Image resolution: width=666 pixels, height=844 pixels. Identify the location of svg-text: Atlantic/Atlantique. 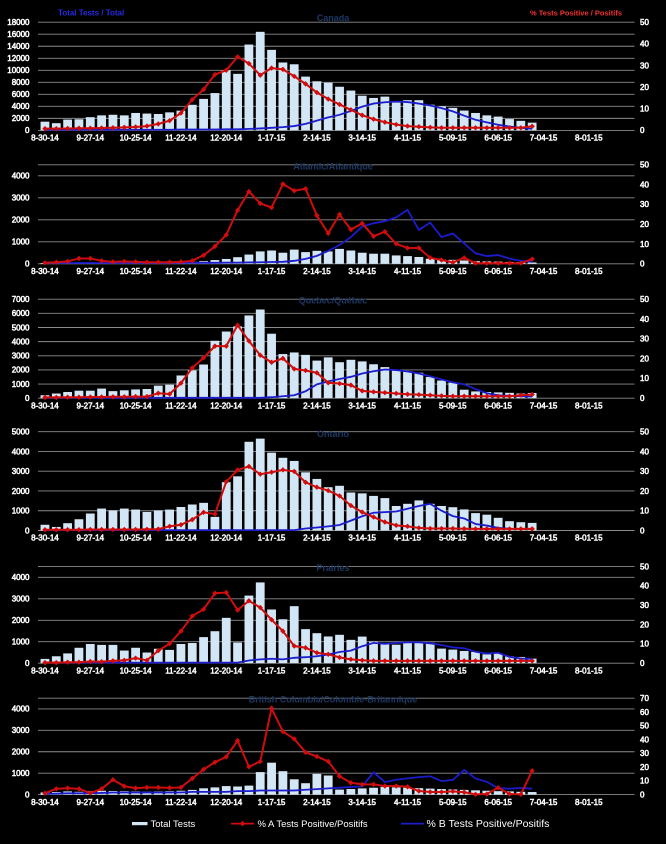
(333, 166).